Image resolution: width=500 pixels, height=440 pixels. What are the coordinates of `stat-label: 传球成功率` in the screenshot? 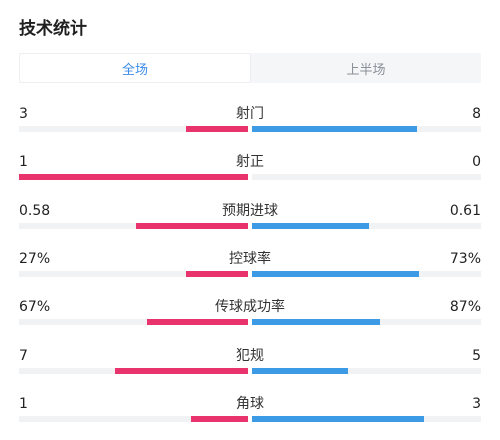 It's located at (250, 307).